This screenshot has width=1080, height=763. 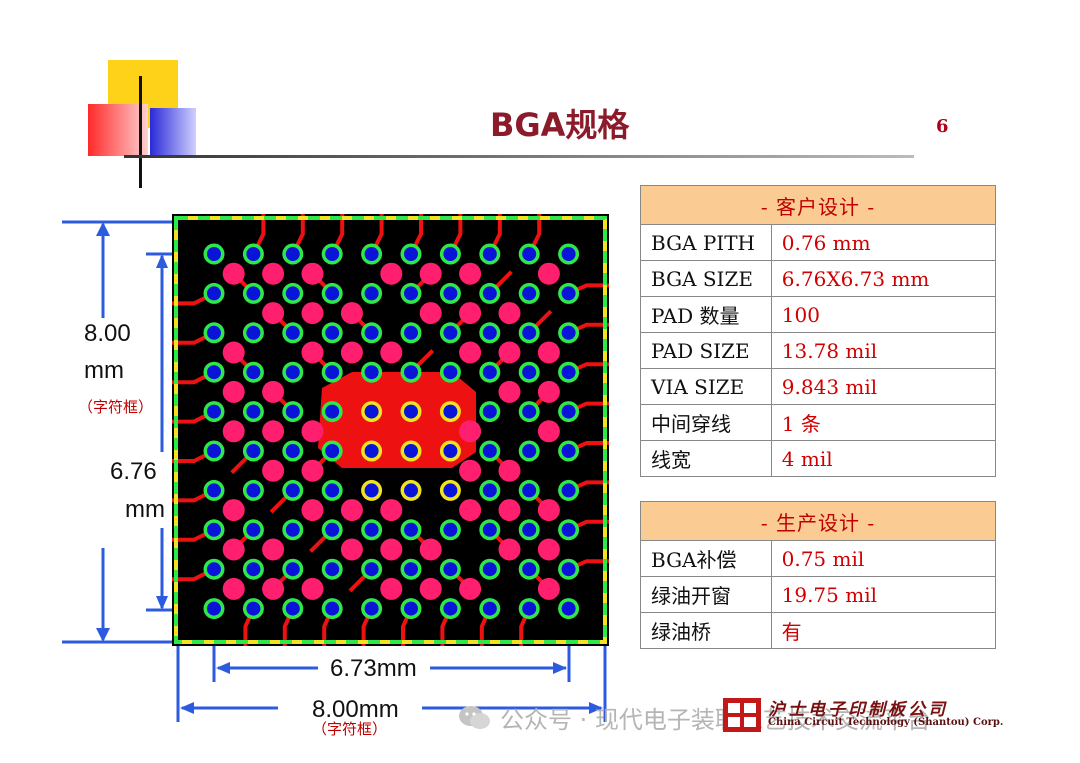 I want to click on spec-key: BGA PITH, so click(x=706, y=242).